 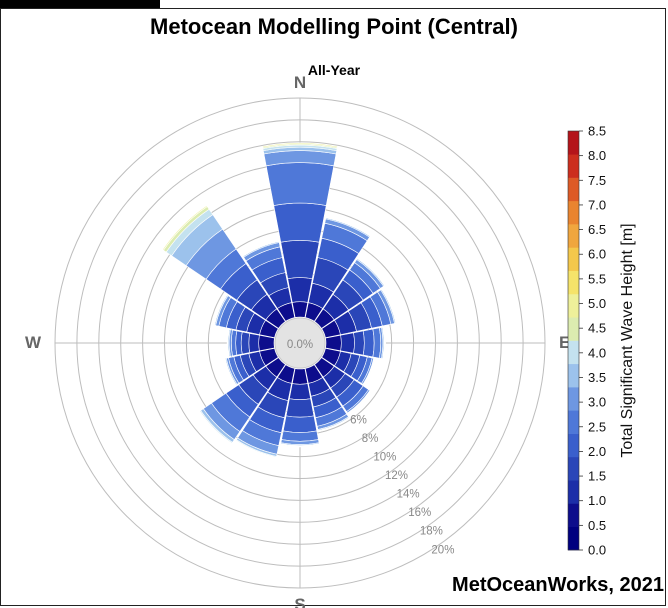 I want to click on colorbar-tick-label: 5.0, so click(x=597, y=303).